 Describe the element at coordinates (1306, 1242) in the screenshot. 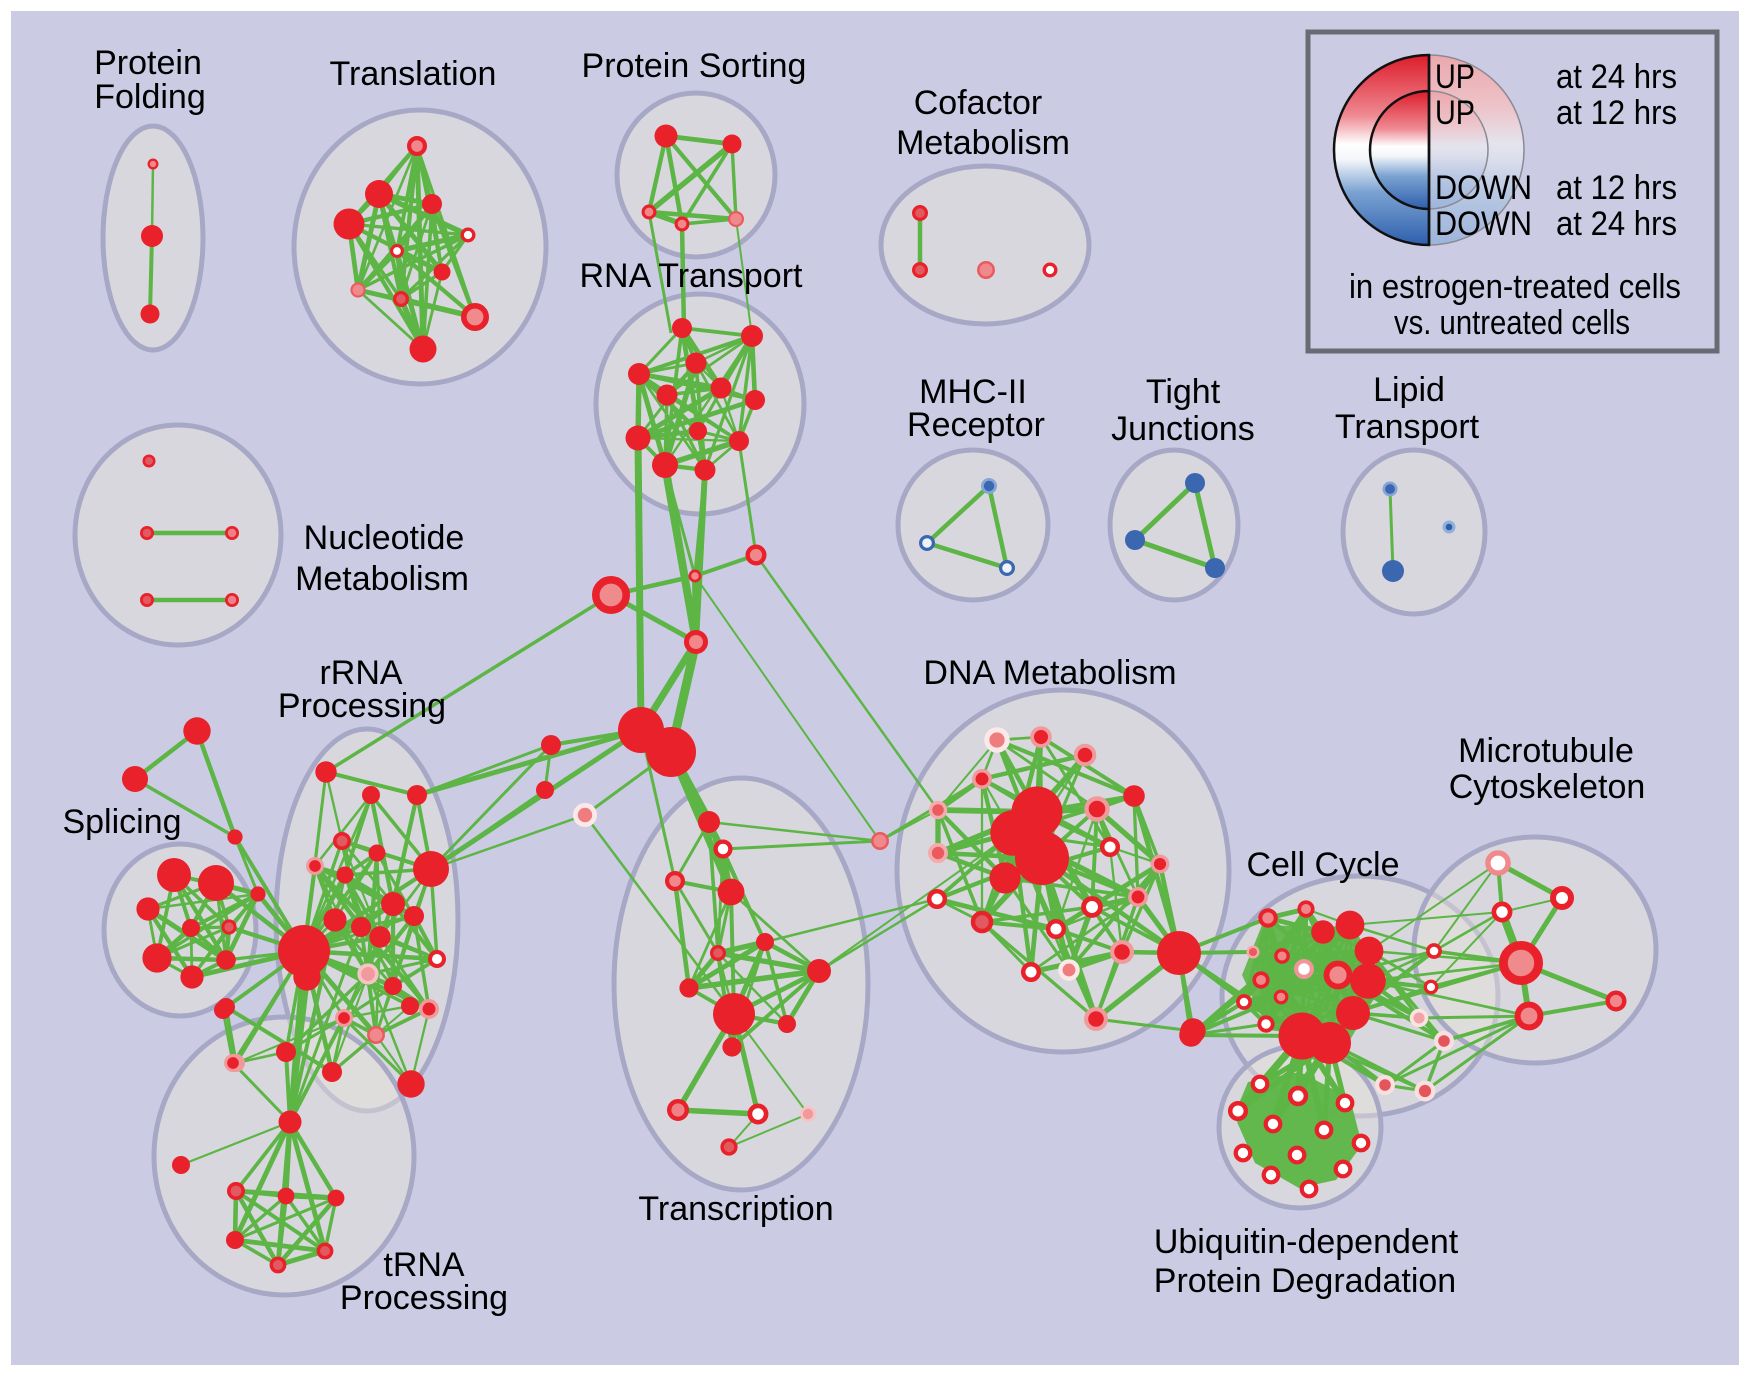

I see `svg-text: Ubiquitin-dependent` at that location.